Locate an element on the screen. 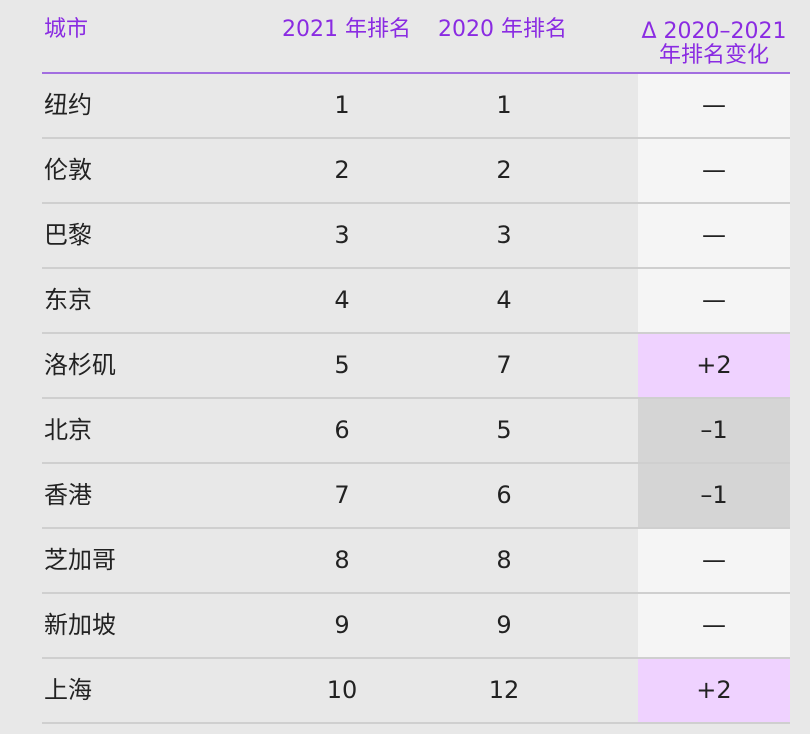  table-row: 芝加哥 8 8 — is located at coordinates (416, 561).